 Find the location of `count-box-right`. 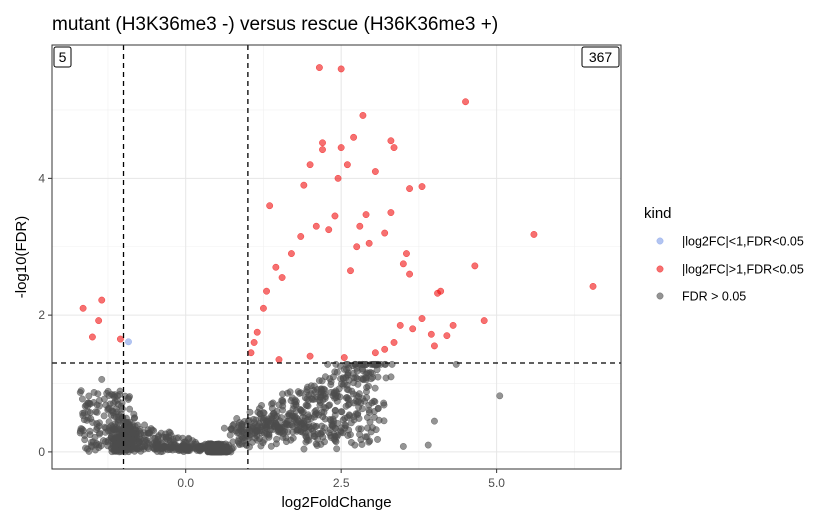

count-box-right is located at coordinates (600, 57).